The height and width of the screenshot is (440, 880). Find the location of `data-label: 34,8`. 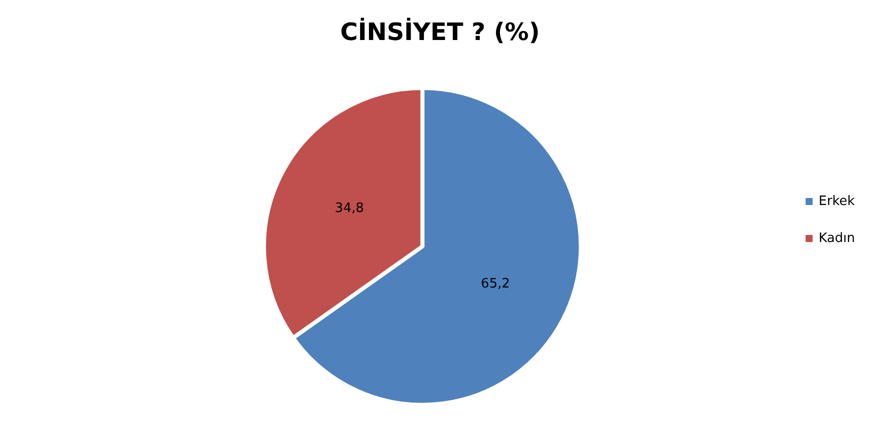

data-label: 34,8 is located at coordinates (349, 208).